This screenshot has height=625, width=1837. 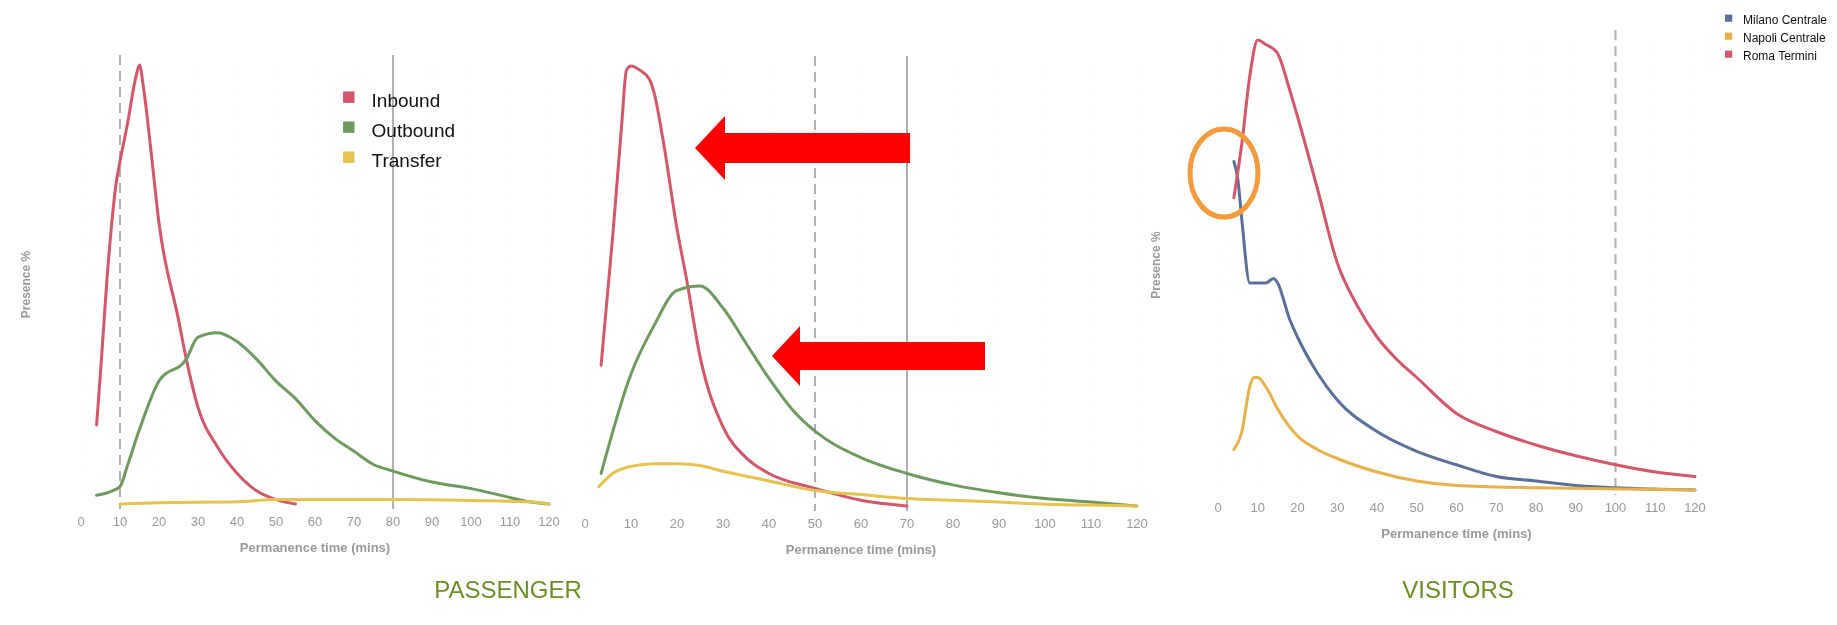 I want to click on legend-label: Napoli Centrale, so click(x=1785, y=38).